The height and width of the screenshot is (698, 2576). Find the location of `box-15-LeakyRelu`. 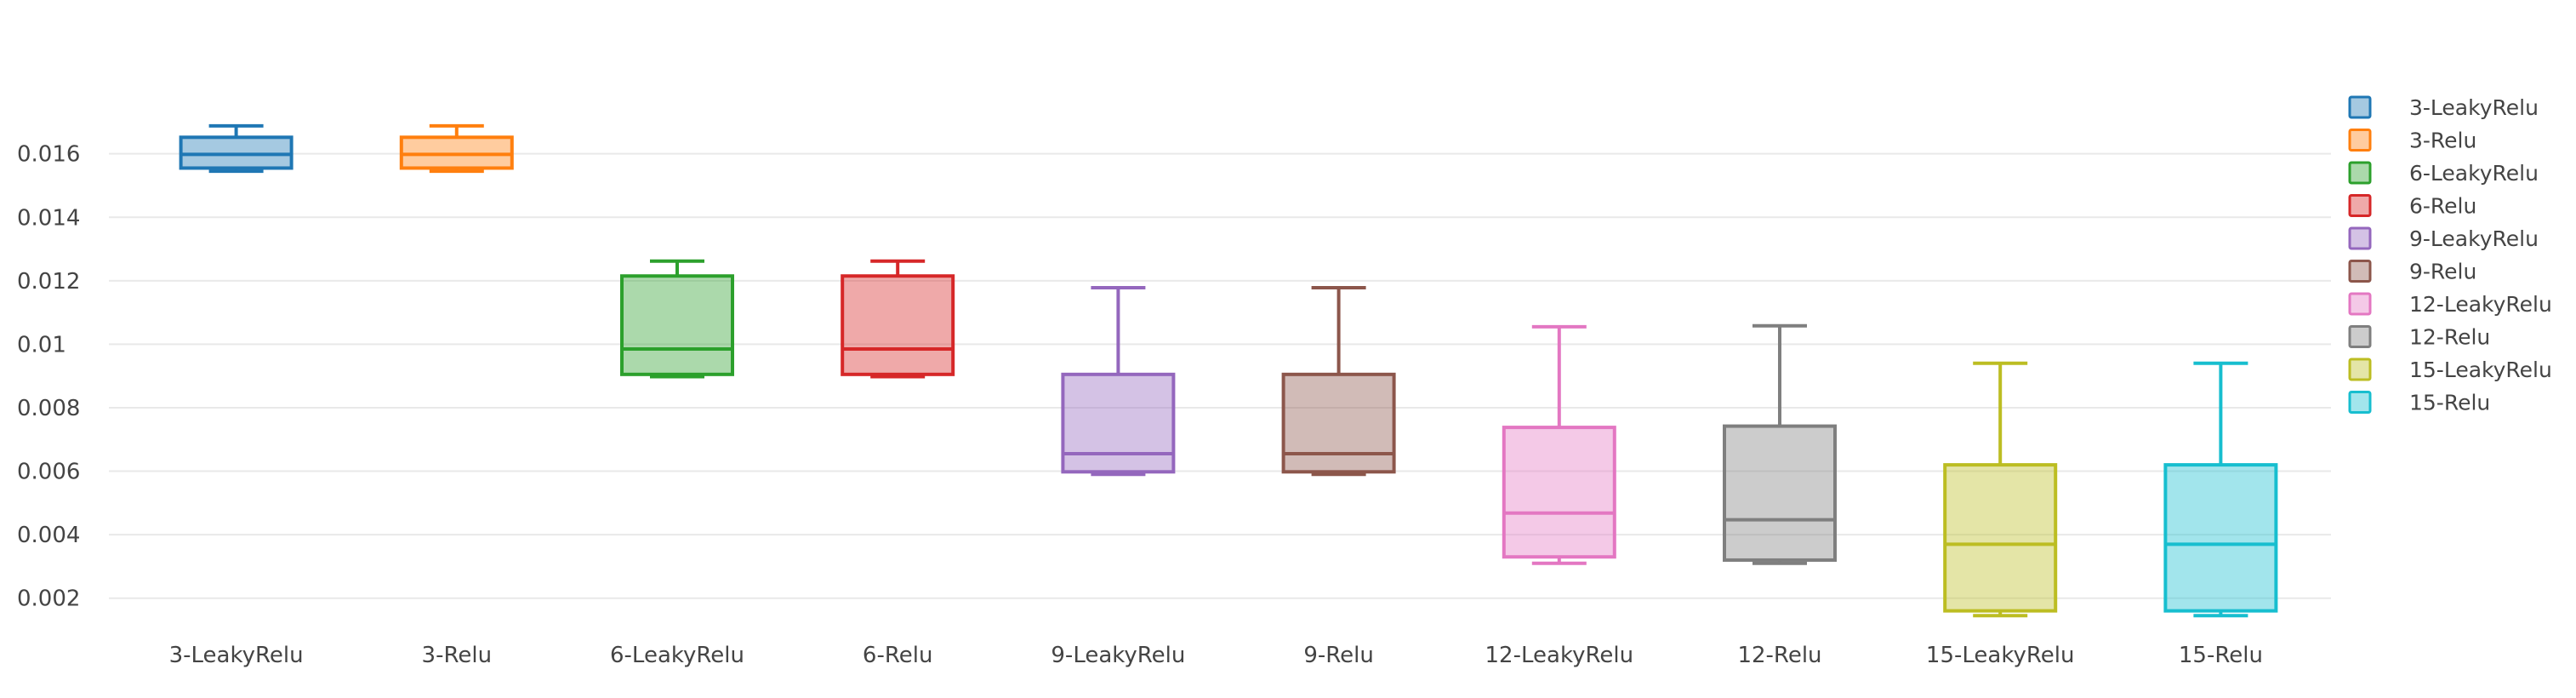

box-15-LeakyRelu is located at coordinates (2000, 489).